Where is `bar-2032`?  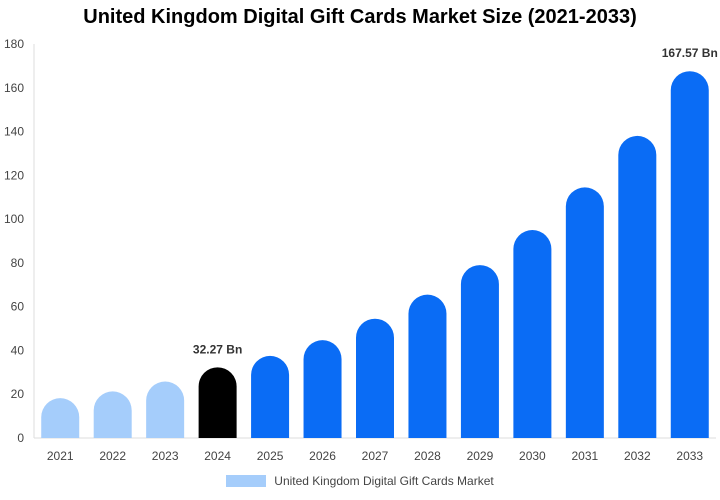 bar-2032 is located at coordinates (637, 286).